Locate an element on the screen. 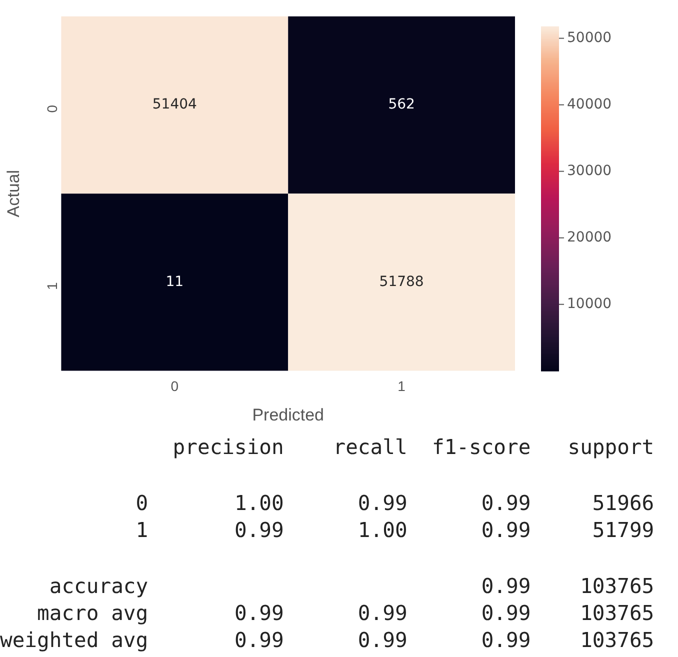  text: accuracy 0.99 103765 is located at coordinates (351, 586).